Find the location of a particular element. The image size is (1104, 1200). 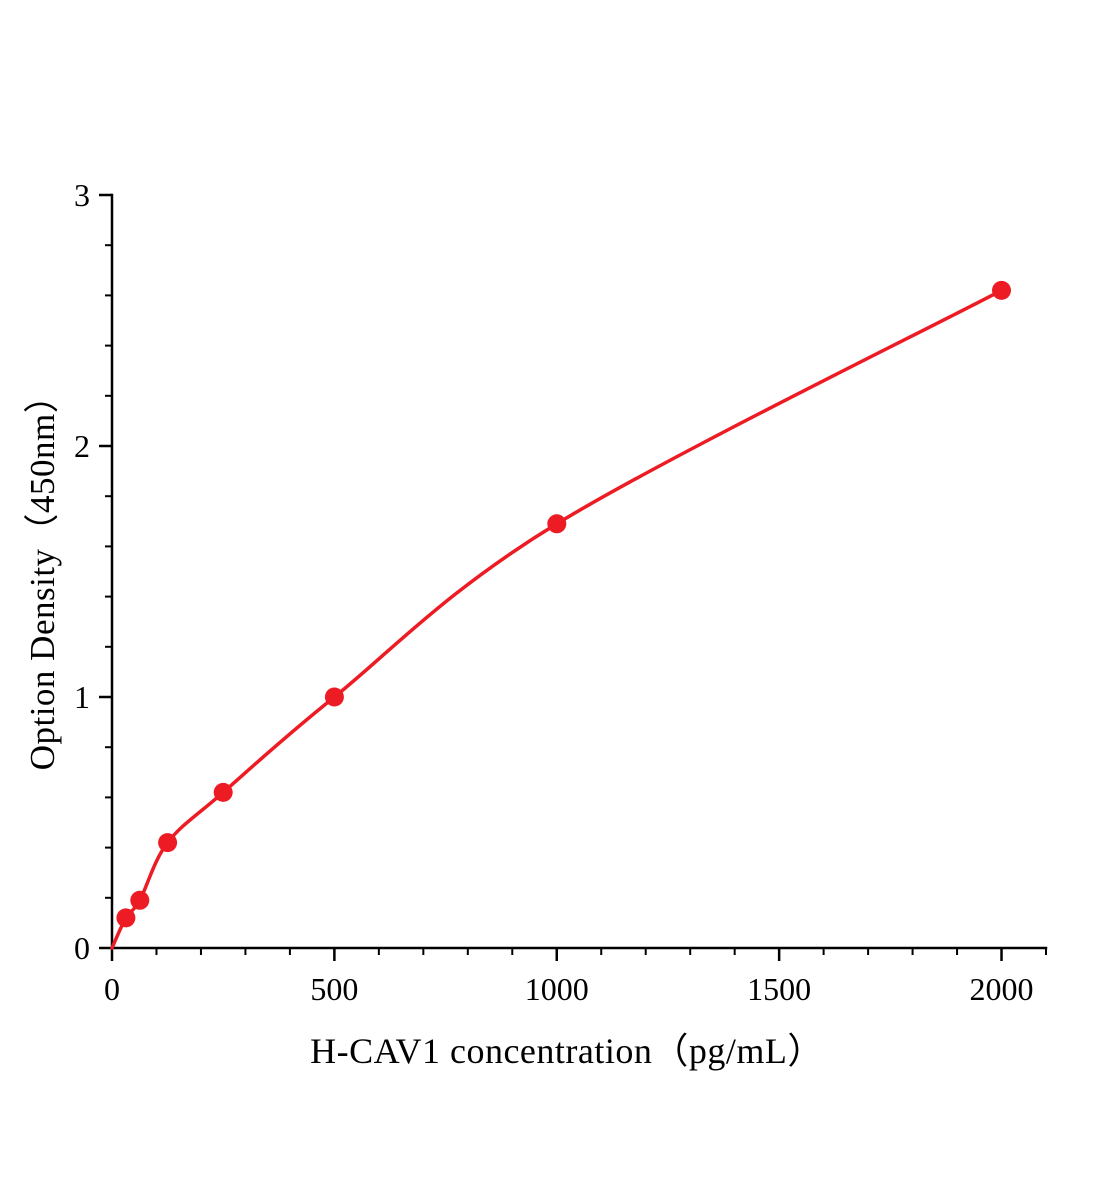

x-tick-label: 1500 is located at coordinates (779, 989).